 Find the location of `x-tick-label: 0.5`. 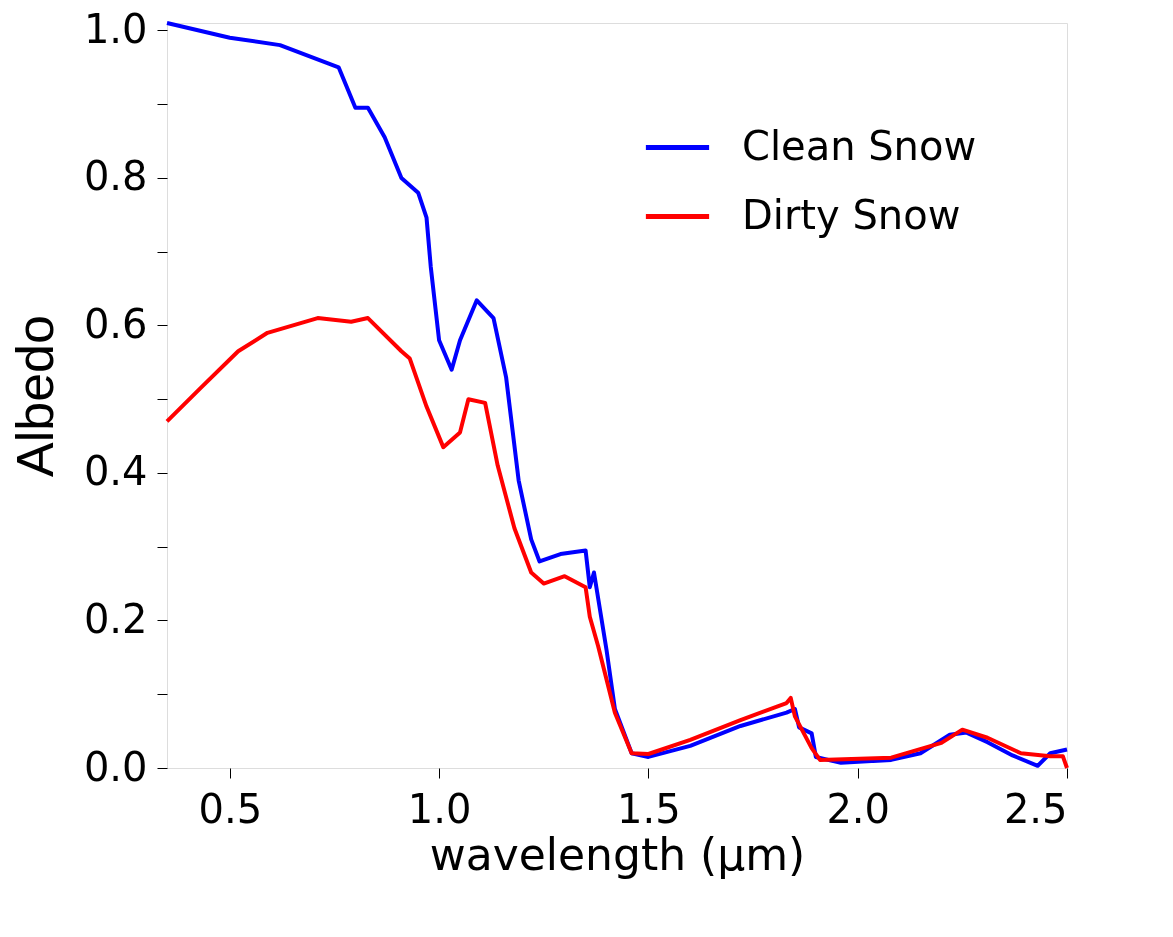

x-tick-label: 0.5 is located at coordinates (230, 808).